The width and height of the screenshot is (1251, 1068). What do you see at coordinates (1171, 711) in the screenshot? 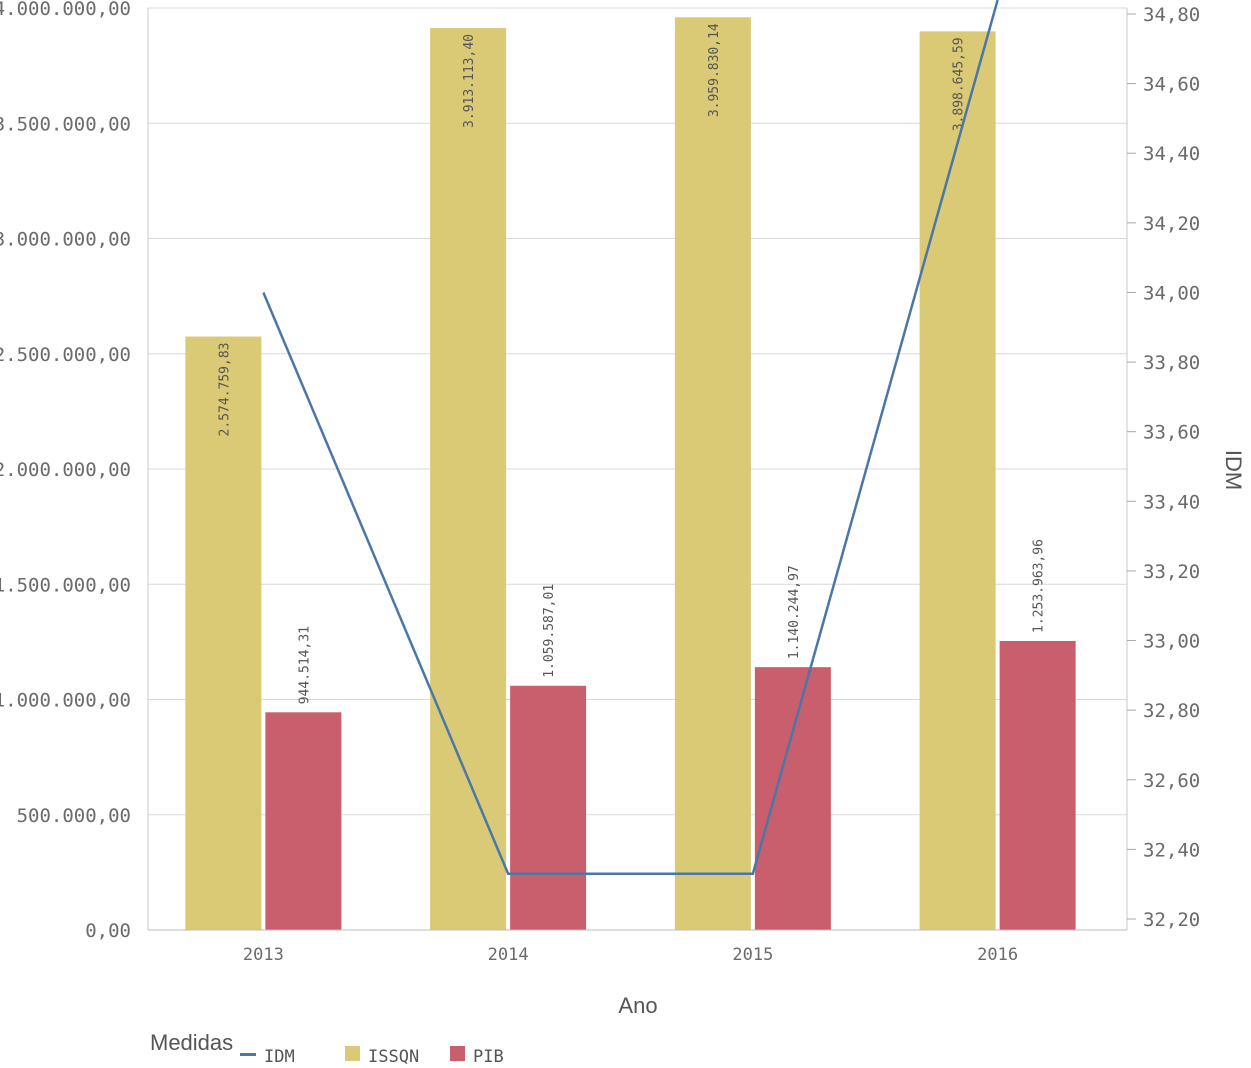
I see `right-tick-label: 32,80` at bounding box center [1171, 711].